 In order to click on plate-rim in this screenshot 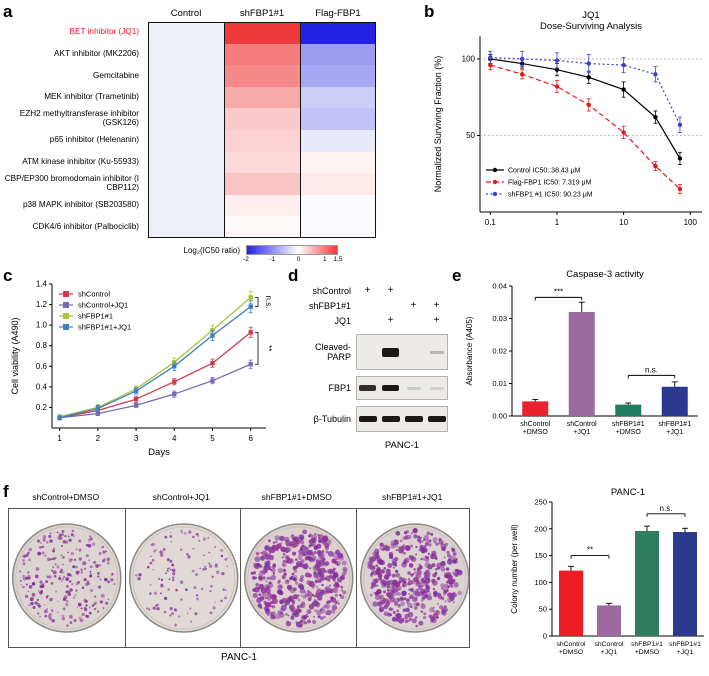, I will do `click(67, 578)`.